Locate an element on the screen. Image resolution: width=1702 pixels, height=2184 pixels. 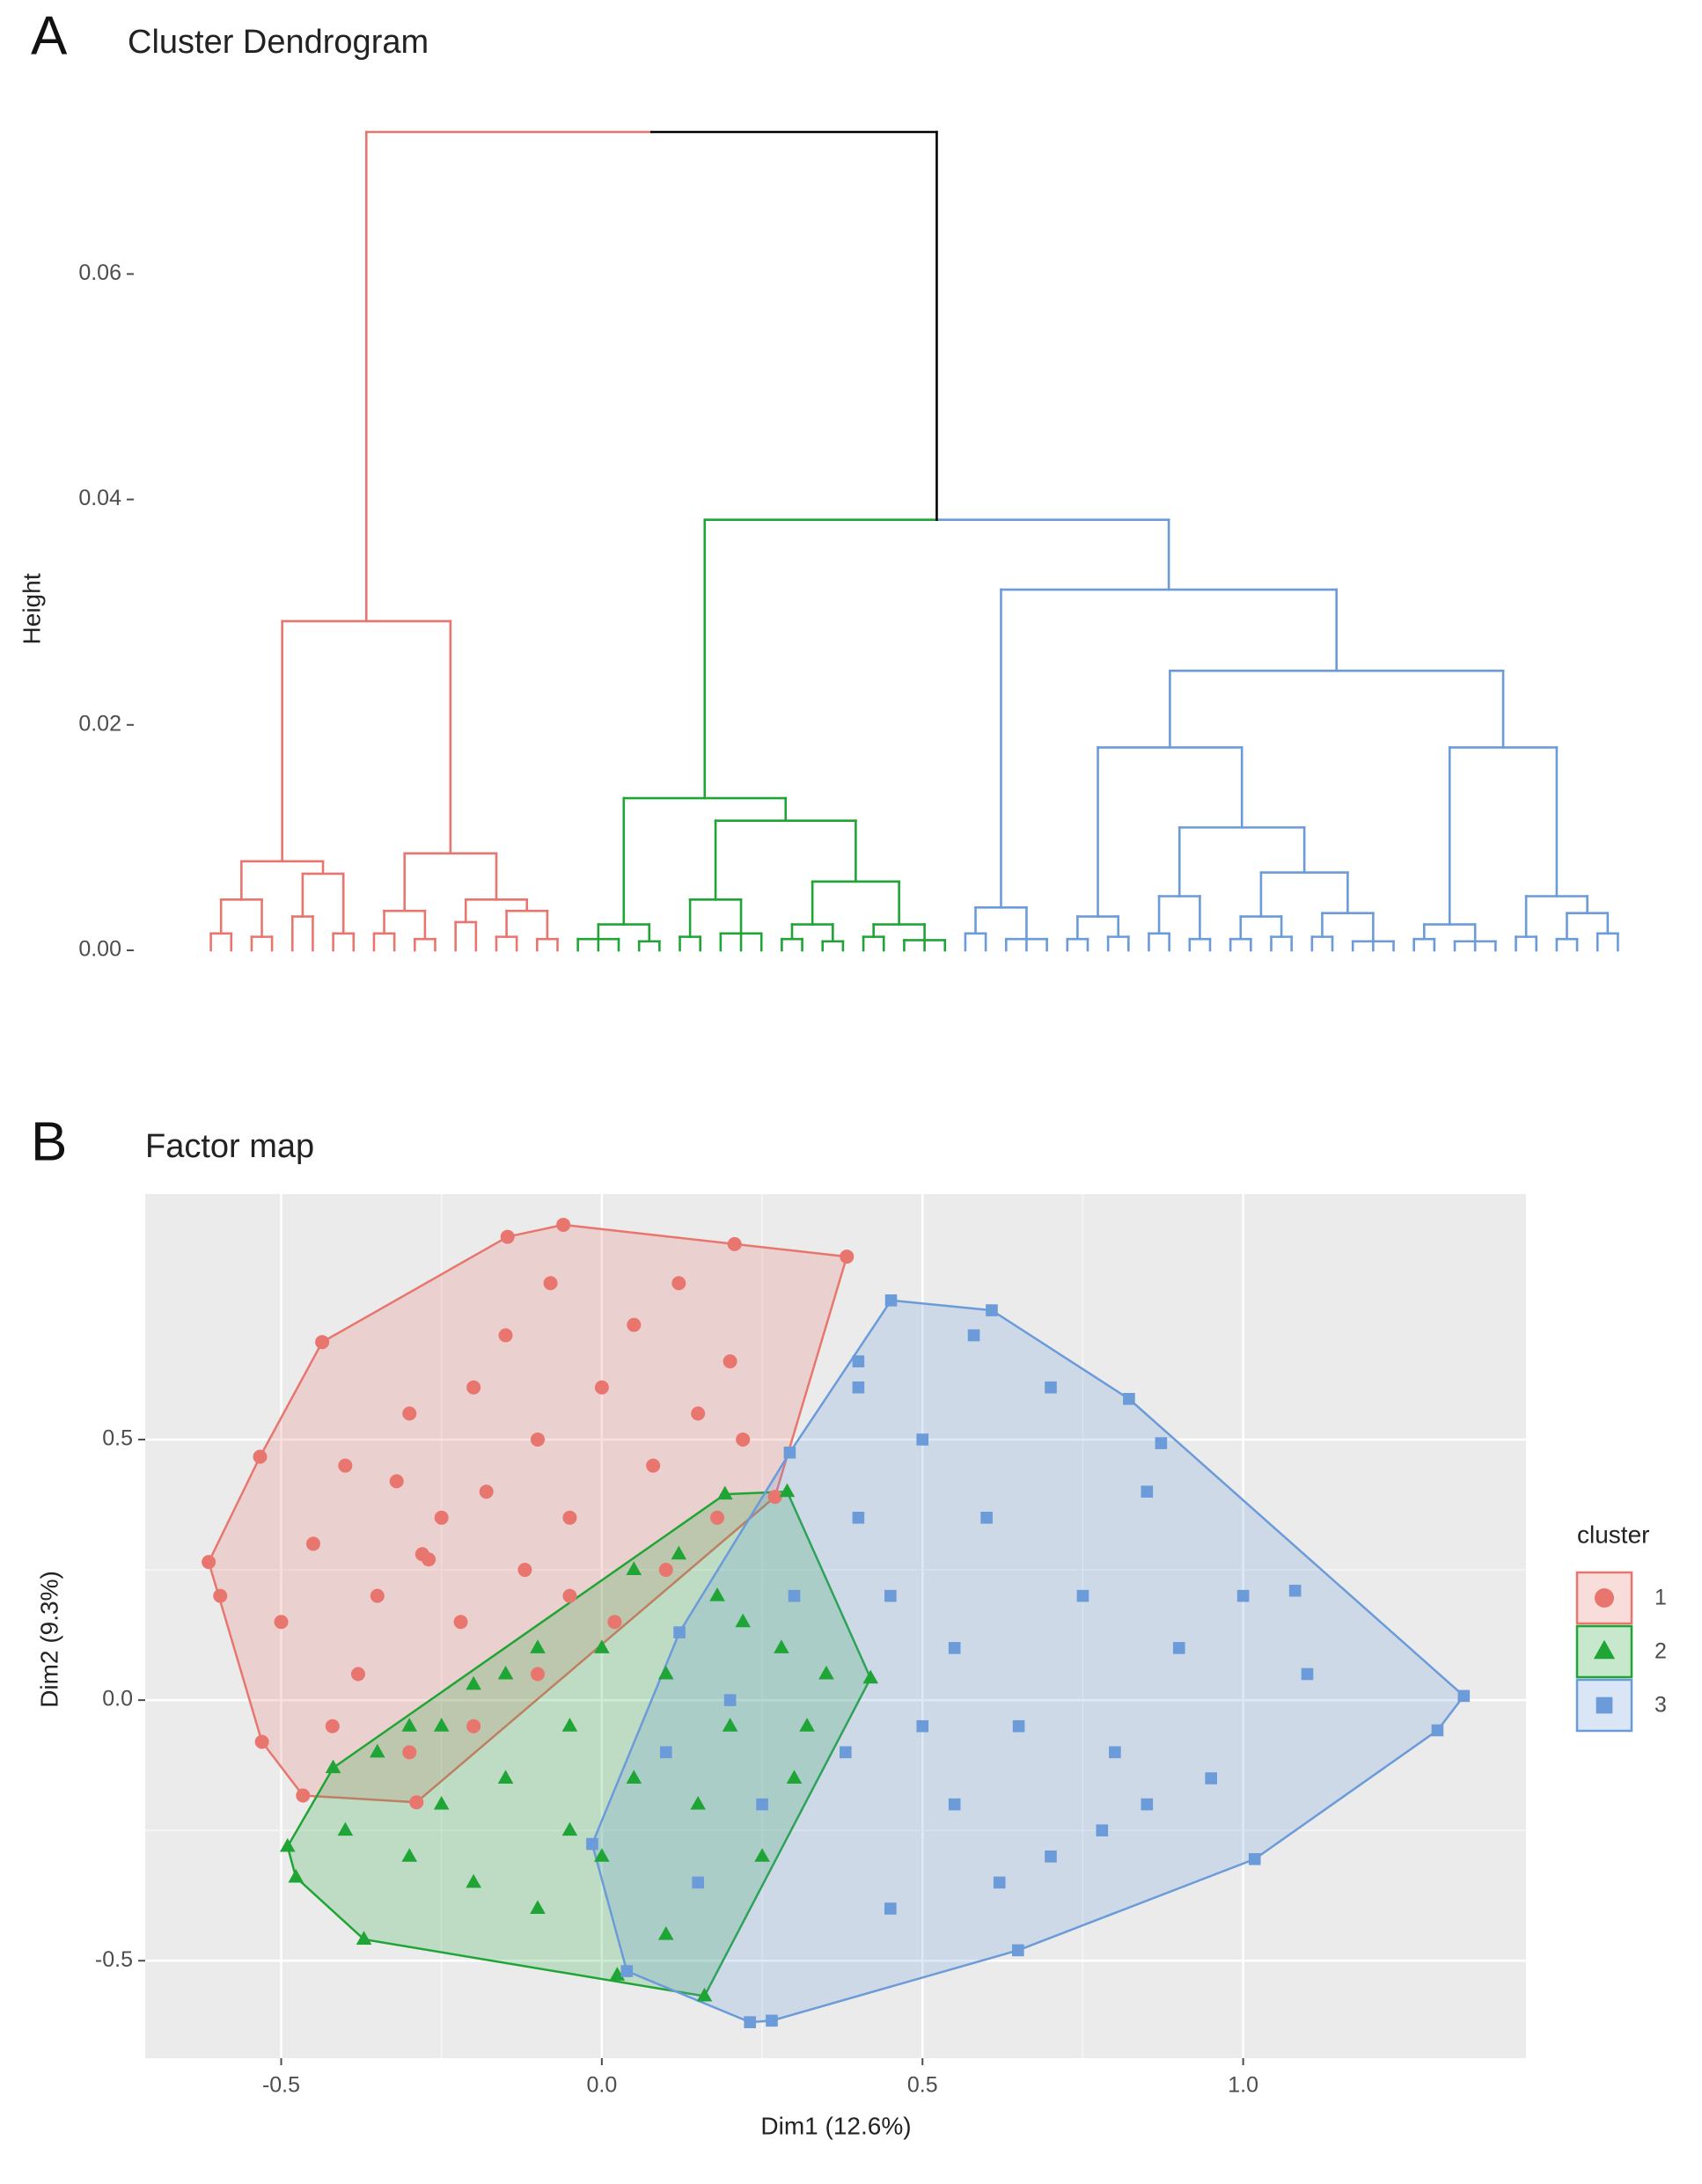
chart-title: Factor map is located at coordinates (229, 1146).